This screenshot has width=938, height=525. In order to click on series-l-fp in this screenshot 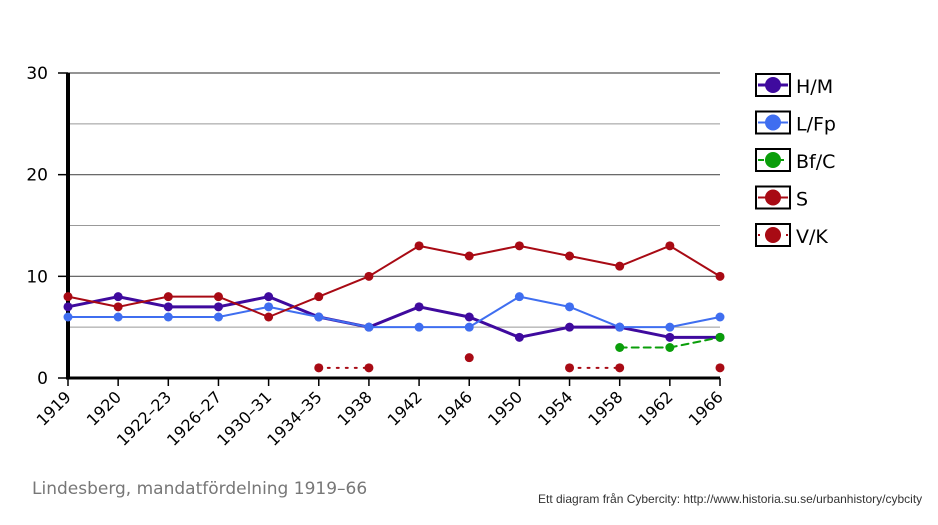, I will do `click(394, 312)`.